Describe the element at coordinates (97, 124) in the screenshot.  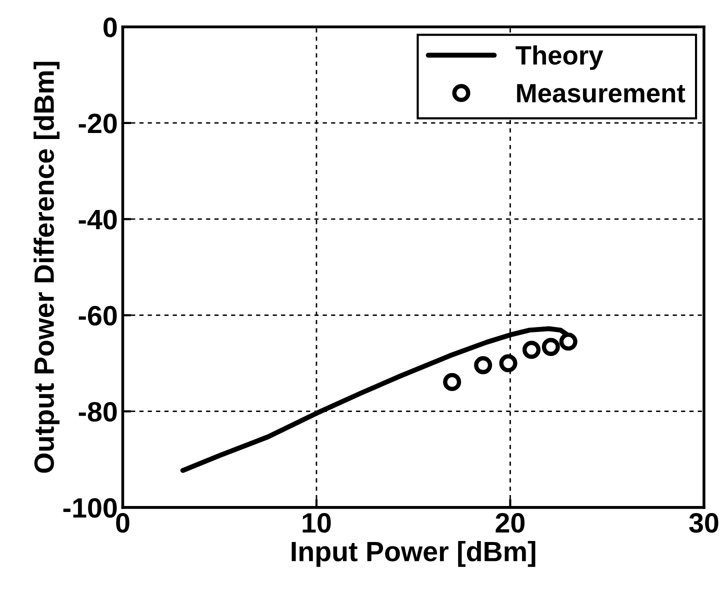
I see `y-tick-label: -20` at that location.